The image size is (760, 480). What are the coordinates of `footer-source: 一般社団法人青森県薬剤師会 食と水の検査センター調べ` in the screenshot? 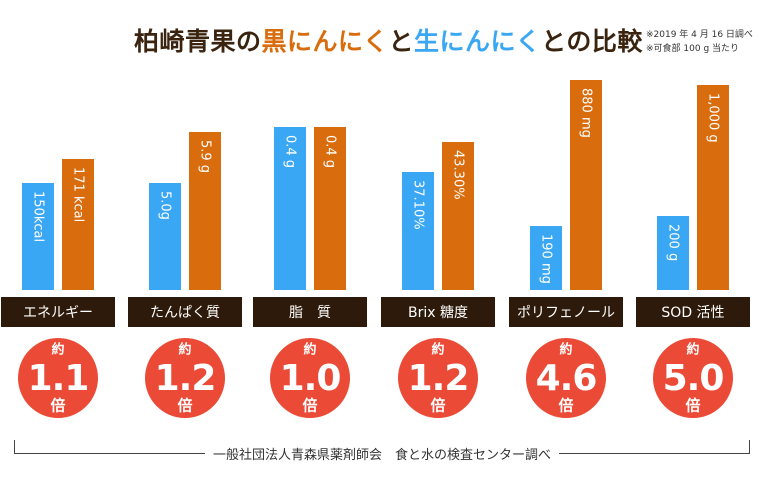 It's located at (382, 453).